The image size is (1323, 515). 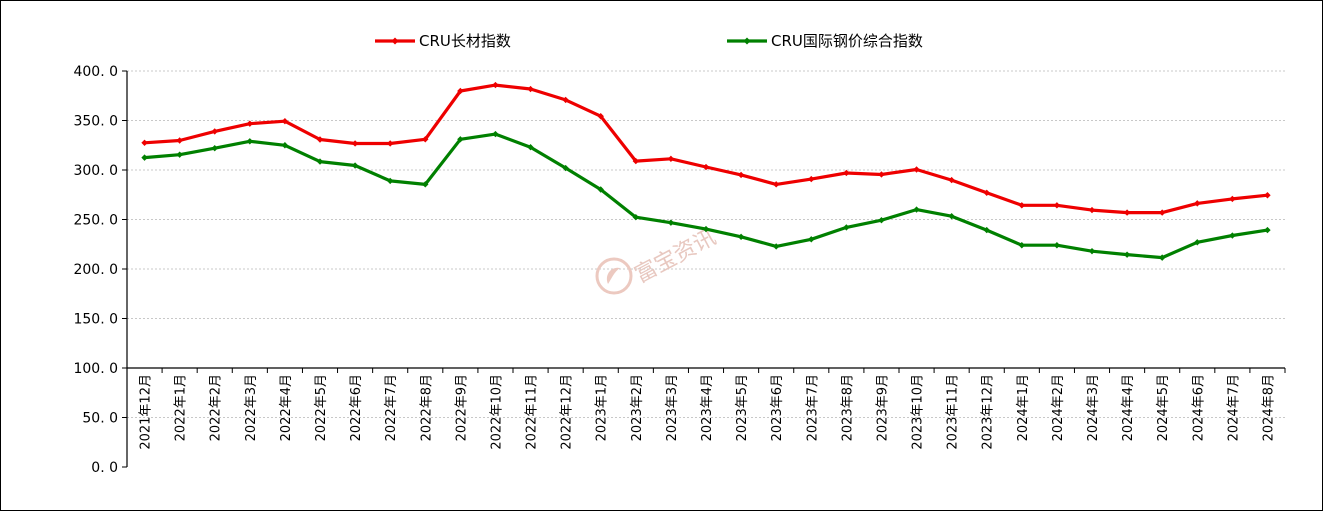 I want to click on y-tick-label: 50. 0, so click(x=100, y=419).